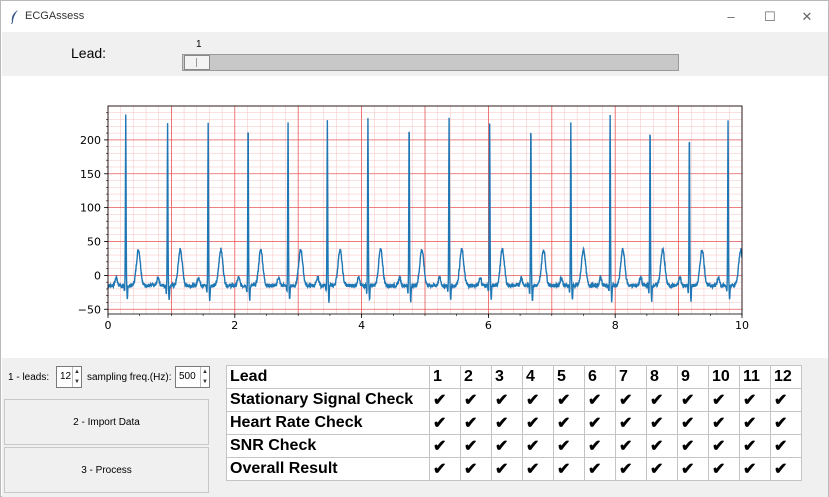 The image size is (829, 497). Describe the element at coordinates (234, 325) in the screenshot. I see `x-tick-label: 2` at that location.